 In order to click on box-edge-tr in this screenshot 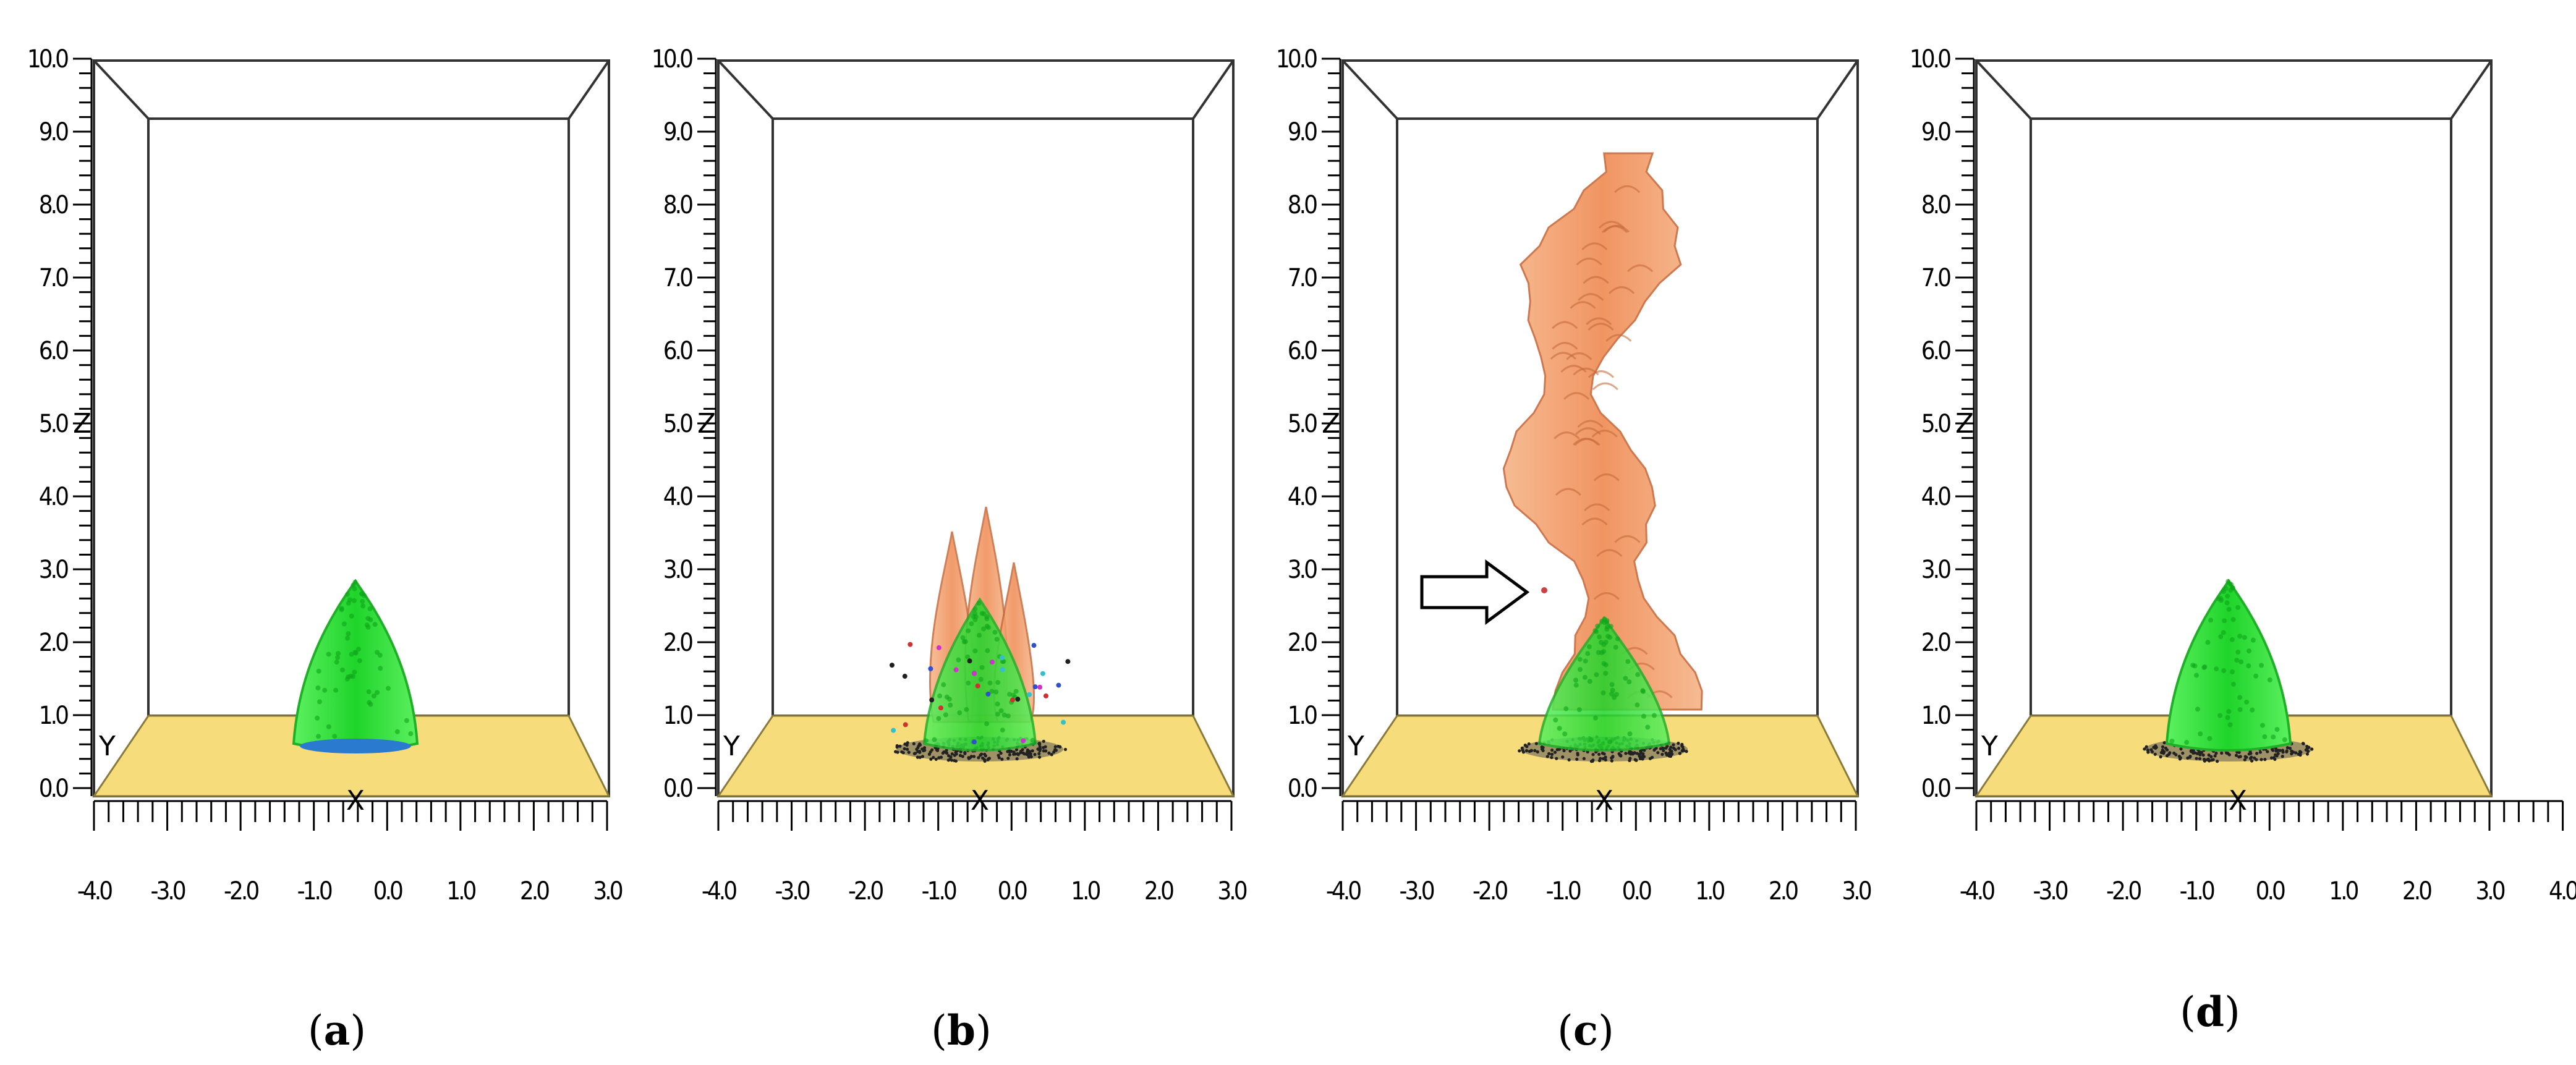, I will do `click(1837, 89)`.